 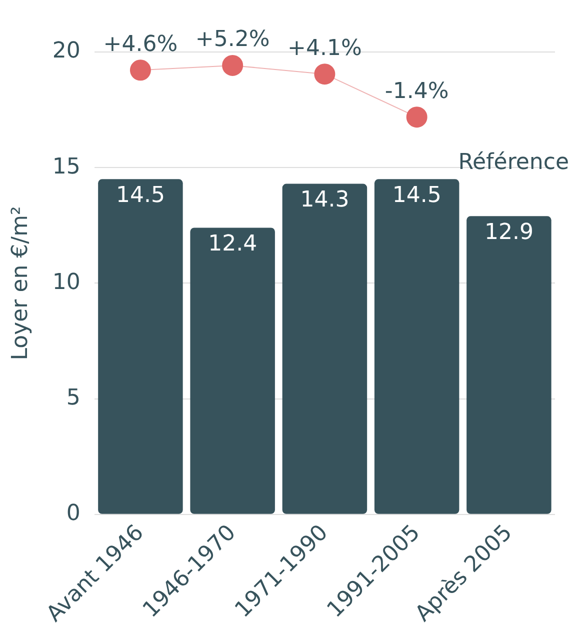 I want to click on data-label: 12.9, so click(x=509, y=232).